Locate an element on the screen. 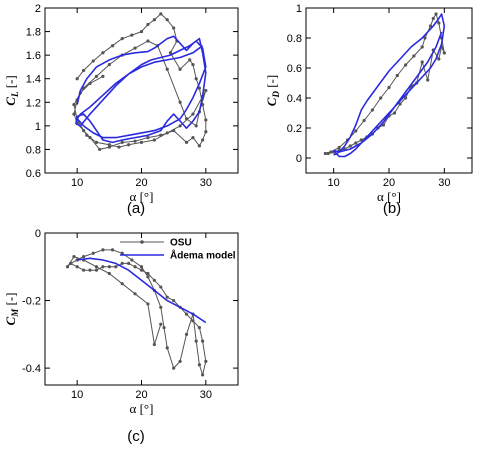 Image resolution: width=500 pixels, height=449 pixels. y-tick-label: 1.4 is located at coordinates (33, 80).